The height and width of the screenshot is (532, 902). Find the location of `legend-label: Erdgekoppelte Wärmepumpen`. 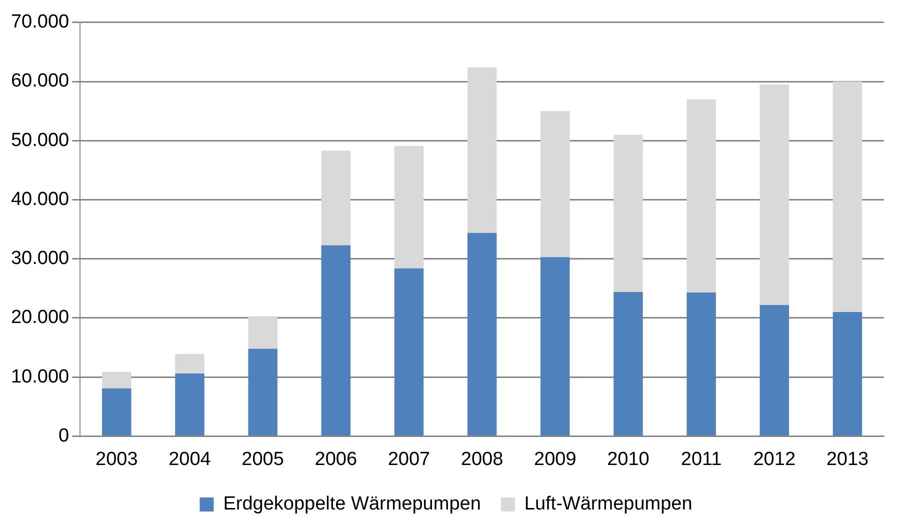

legend-label: Erdgekoppelte Wärmepumpen is located at coordinates (352, 504).